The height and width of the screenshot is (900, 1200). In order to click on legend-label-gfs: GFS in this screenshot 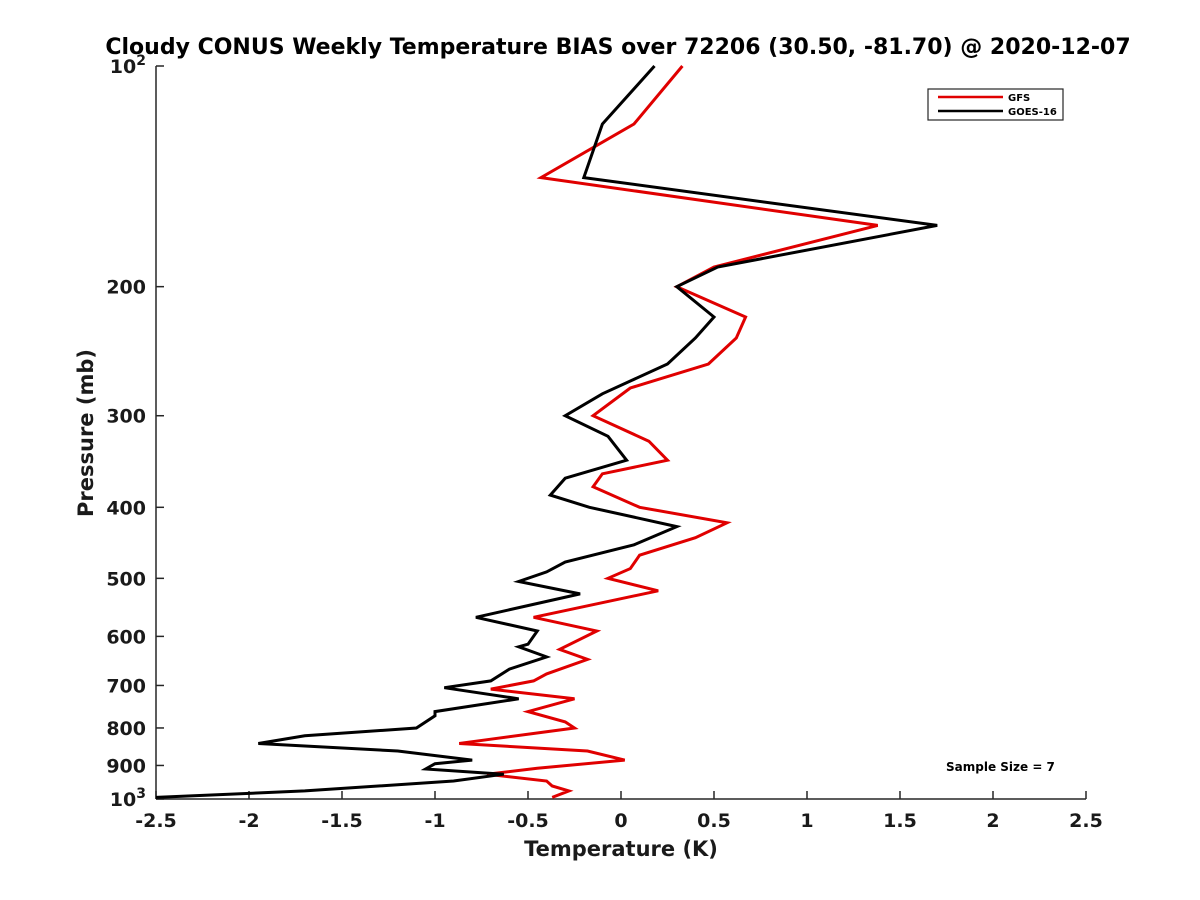, I will do `click(1019, 98)`.